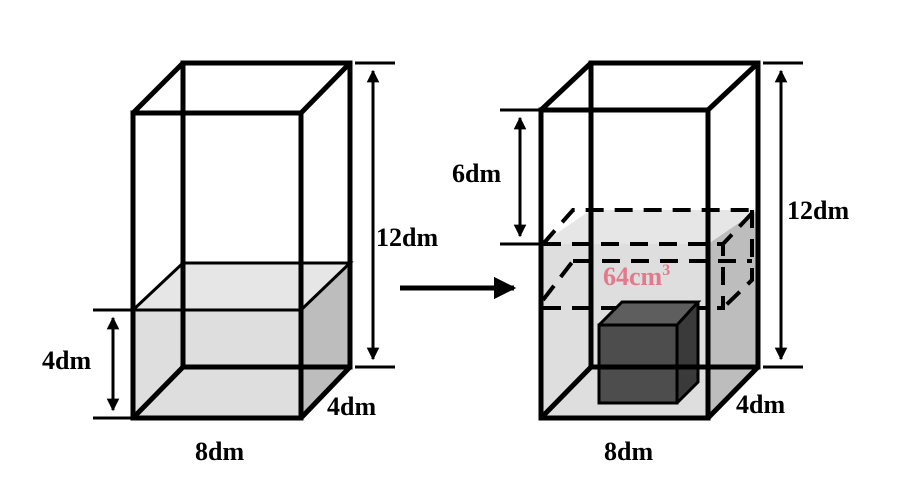 The image size is (906, 490). What do you see at coordinates (648, 313) in the screenshot?
I see `block-top` at bounding box center [648, 313].